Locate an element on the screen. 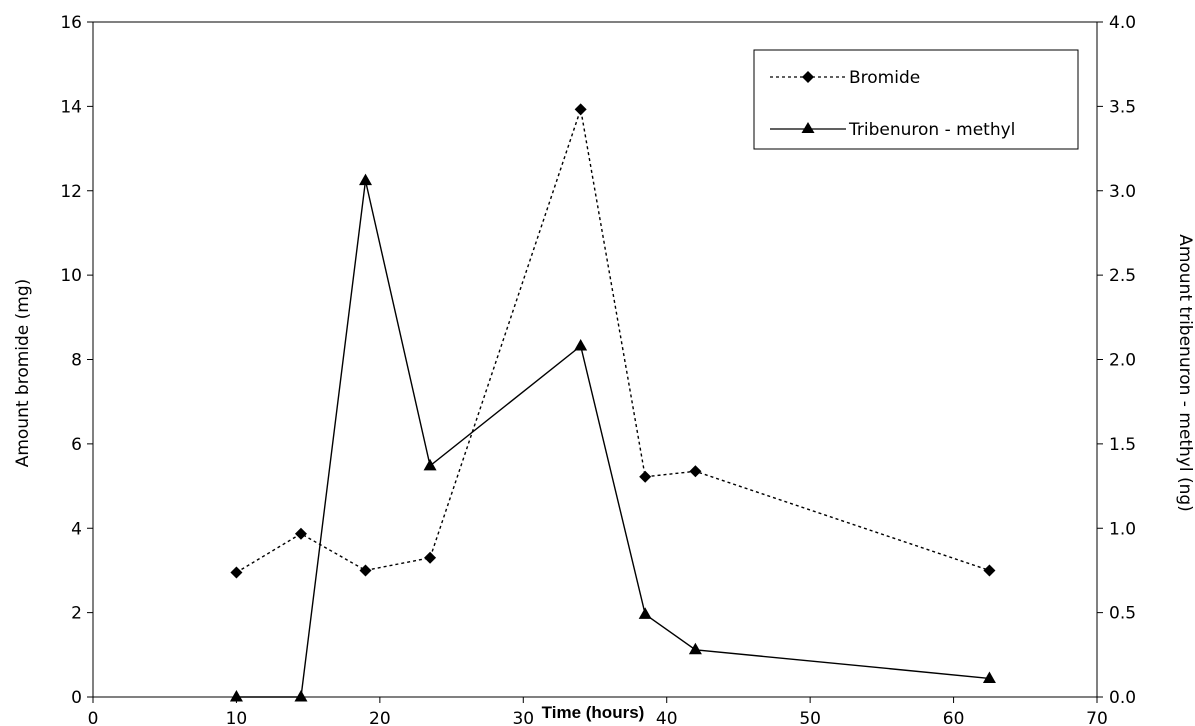 This screenshot has width=1195, height=726. legend-tribenuron-marker is located at coordinates (808, 127).